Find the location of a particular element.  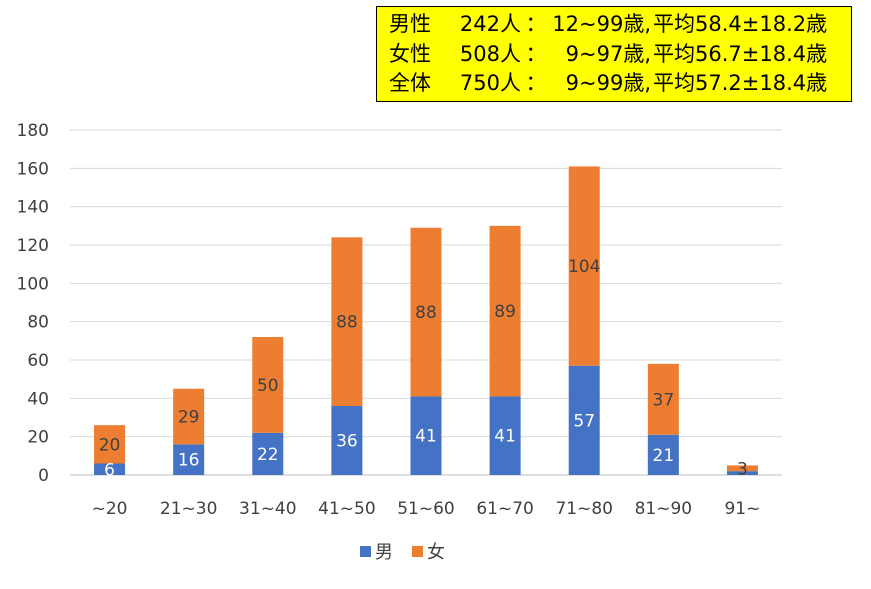

y-tick-label: 60 is located at coordinates (38, 361).